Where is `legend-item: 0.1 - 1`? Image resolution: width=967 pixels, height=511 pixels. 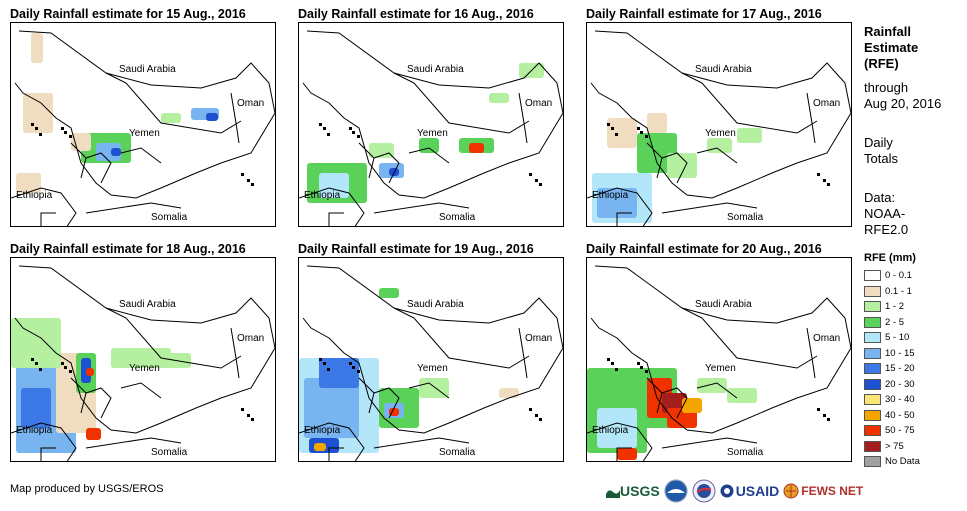 legend-item: 0.1 - 1 is located at coordinates (914, 292).